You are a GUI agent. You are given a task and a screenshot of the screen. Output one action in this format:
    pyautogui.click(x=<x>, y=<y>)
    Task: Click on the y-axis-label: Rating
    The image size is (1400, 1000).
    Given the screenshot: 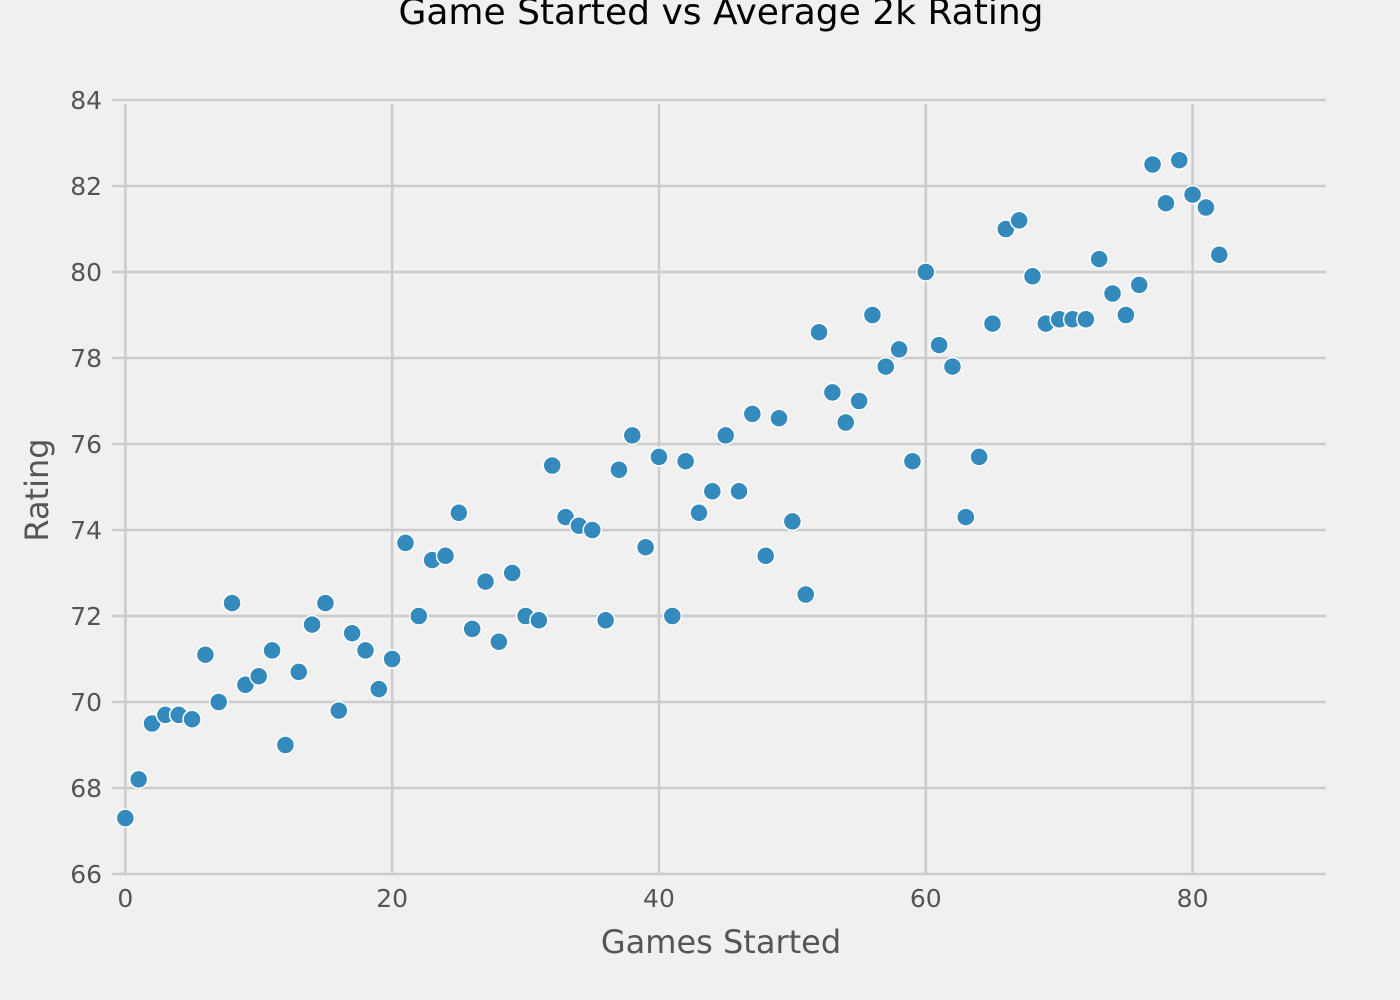 What is the action you would take?
    pyautogui.click(x=37, y=489)
    